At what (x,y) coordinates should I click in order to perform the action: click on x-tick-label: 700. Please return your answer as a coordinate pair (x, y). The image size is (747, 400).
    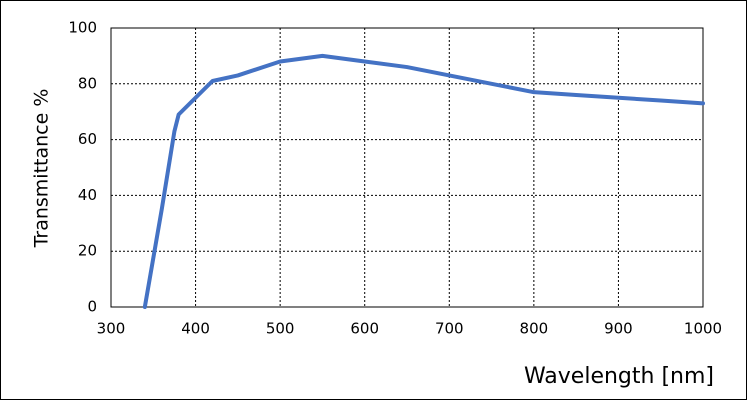
    Looking at the image, I should click on (449, 329).